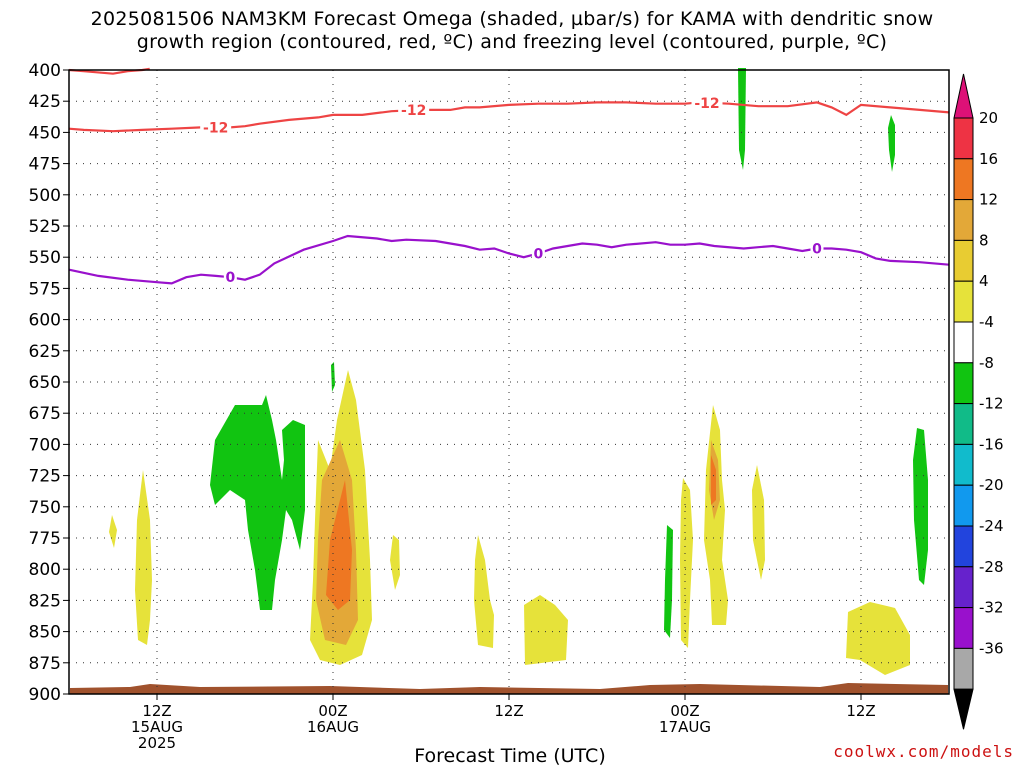 The image size is (1024, 768). What do you see at coordinates (45, 695) in the screenshot?
I see `y-tick-label: 900` at bounding box center [45, 695].